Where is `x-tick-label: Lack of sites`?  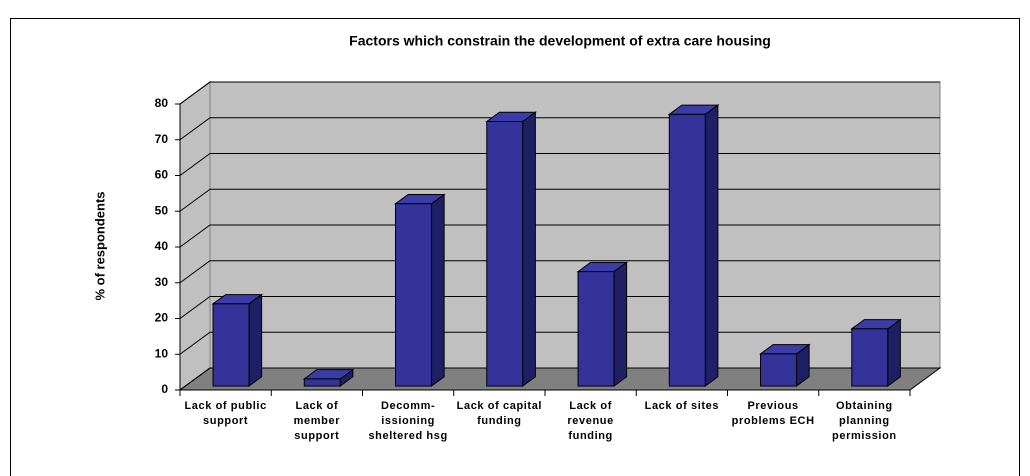
x-tick-label: Lack of sites is located at coordinates (682, 406).